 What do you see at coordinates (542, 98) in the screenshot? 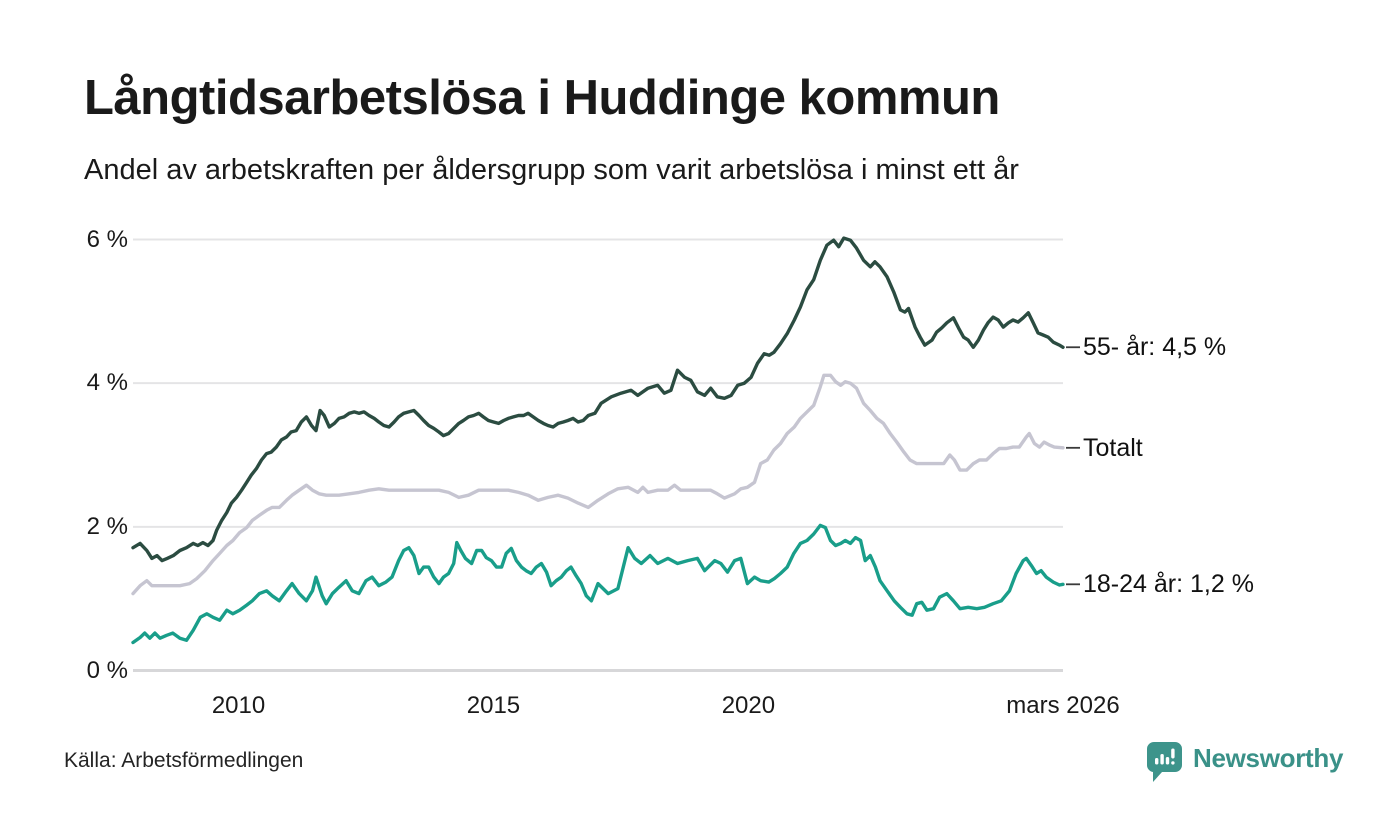
I see `page-title: Långtidsarbetslösa i Huddinge kommun` at bounding box center [542, 98].